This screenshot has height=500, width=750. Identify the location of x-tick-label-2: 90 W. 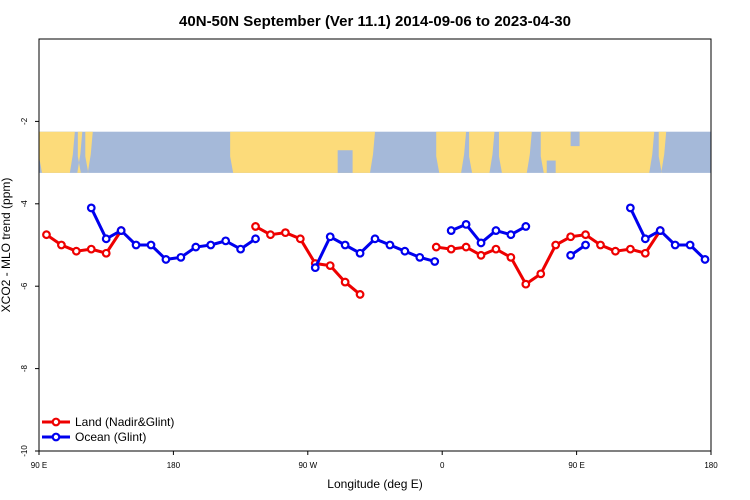
(307, 465).